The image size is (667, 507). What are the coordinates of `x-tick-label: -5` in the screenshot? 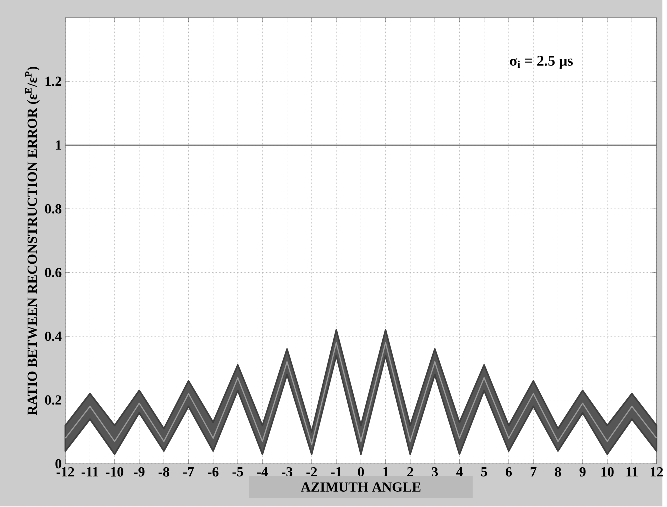 It's located at (238, 472).